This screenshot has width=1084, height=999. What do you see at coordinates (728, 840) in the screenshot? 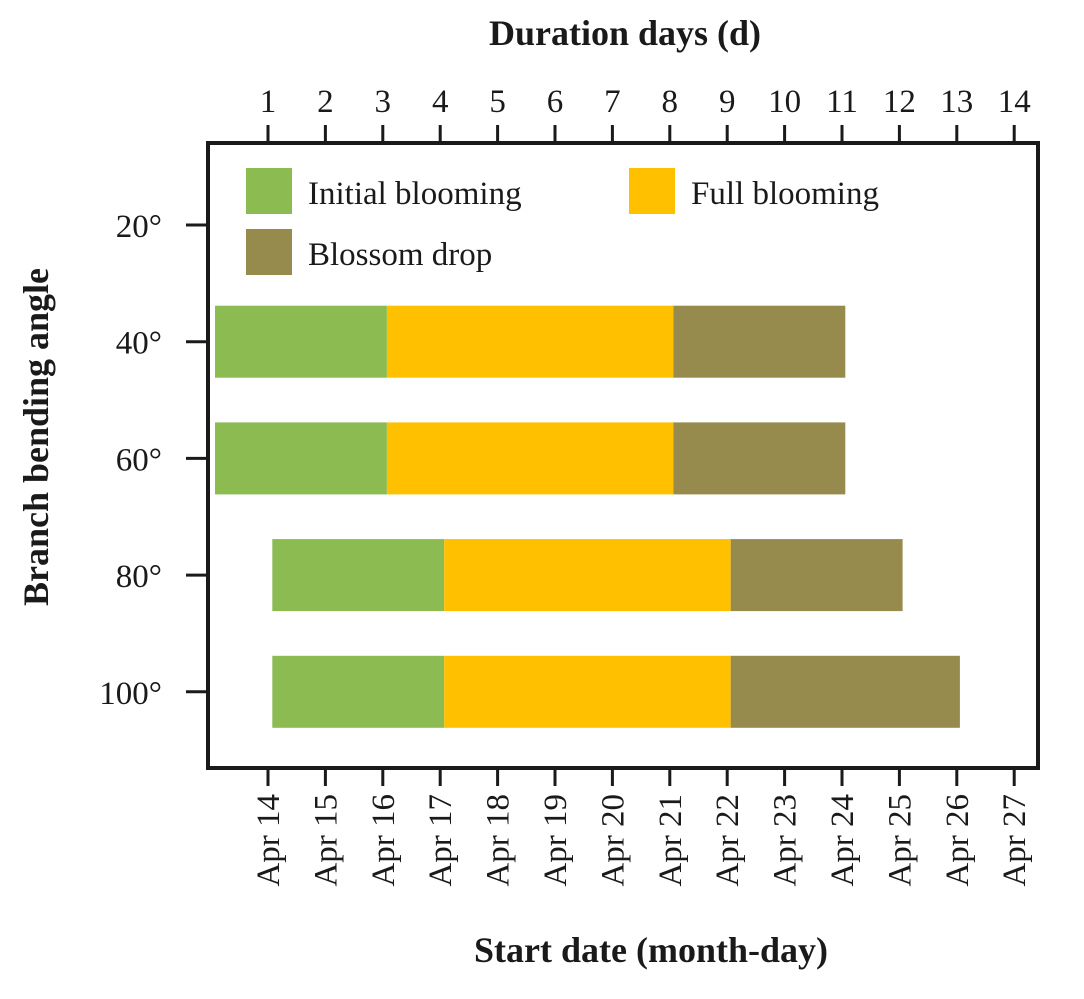
I see `bottom-tick-label: Apr 22` at bounding box center [728, 840].